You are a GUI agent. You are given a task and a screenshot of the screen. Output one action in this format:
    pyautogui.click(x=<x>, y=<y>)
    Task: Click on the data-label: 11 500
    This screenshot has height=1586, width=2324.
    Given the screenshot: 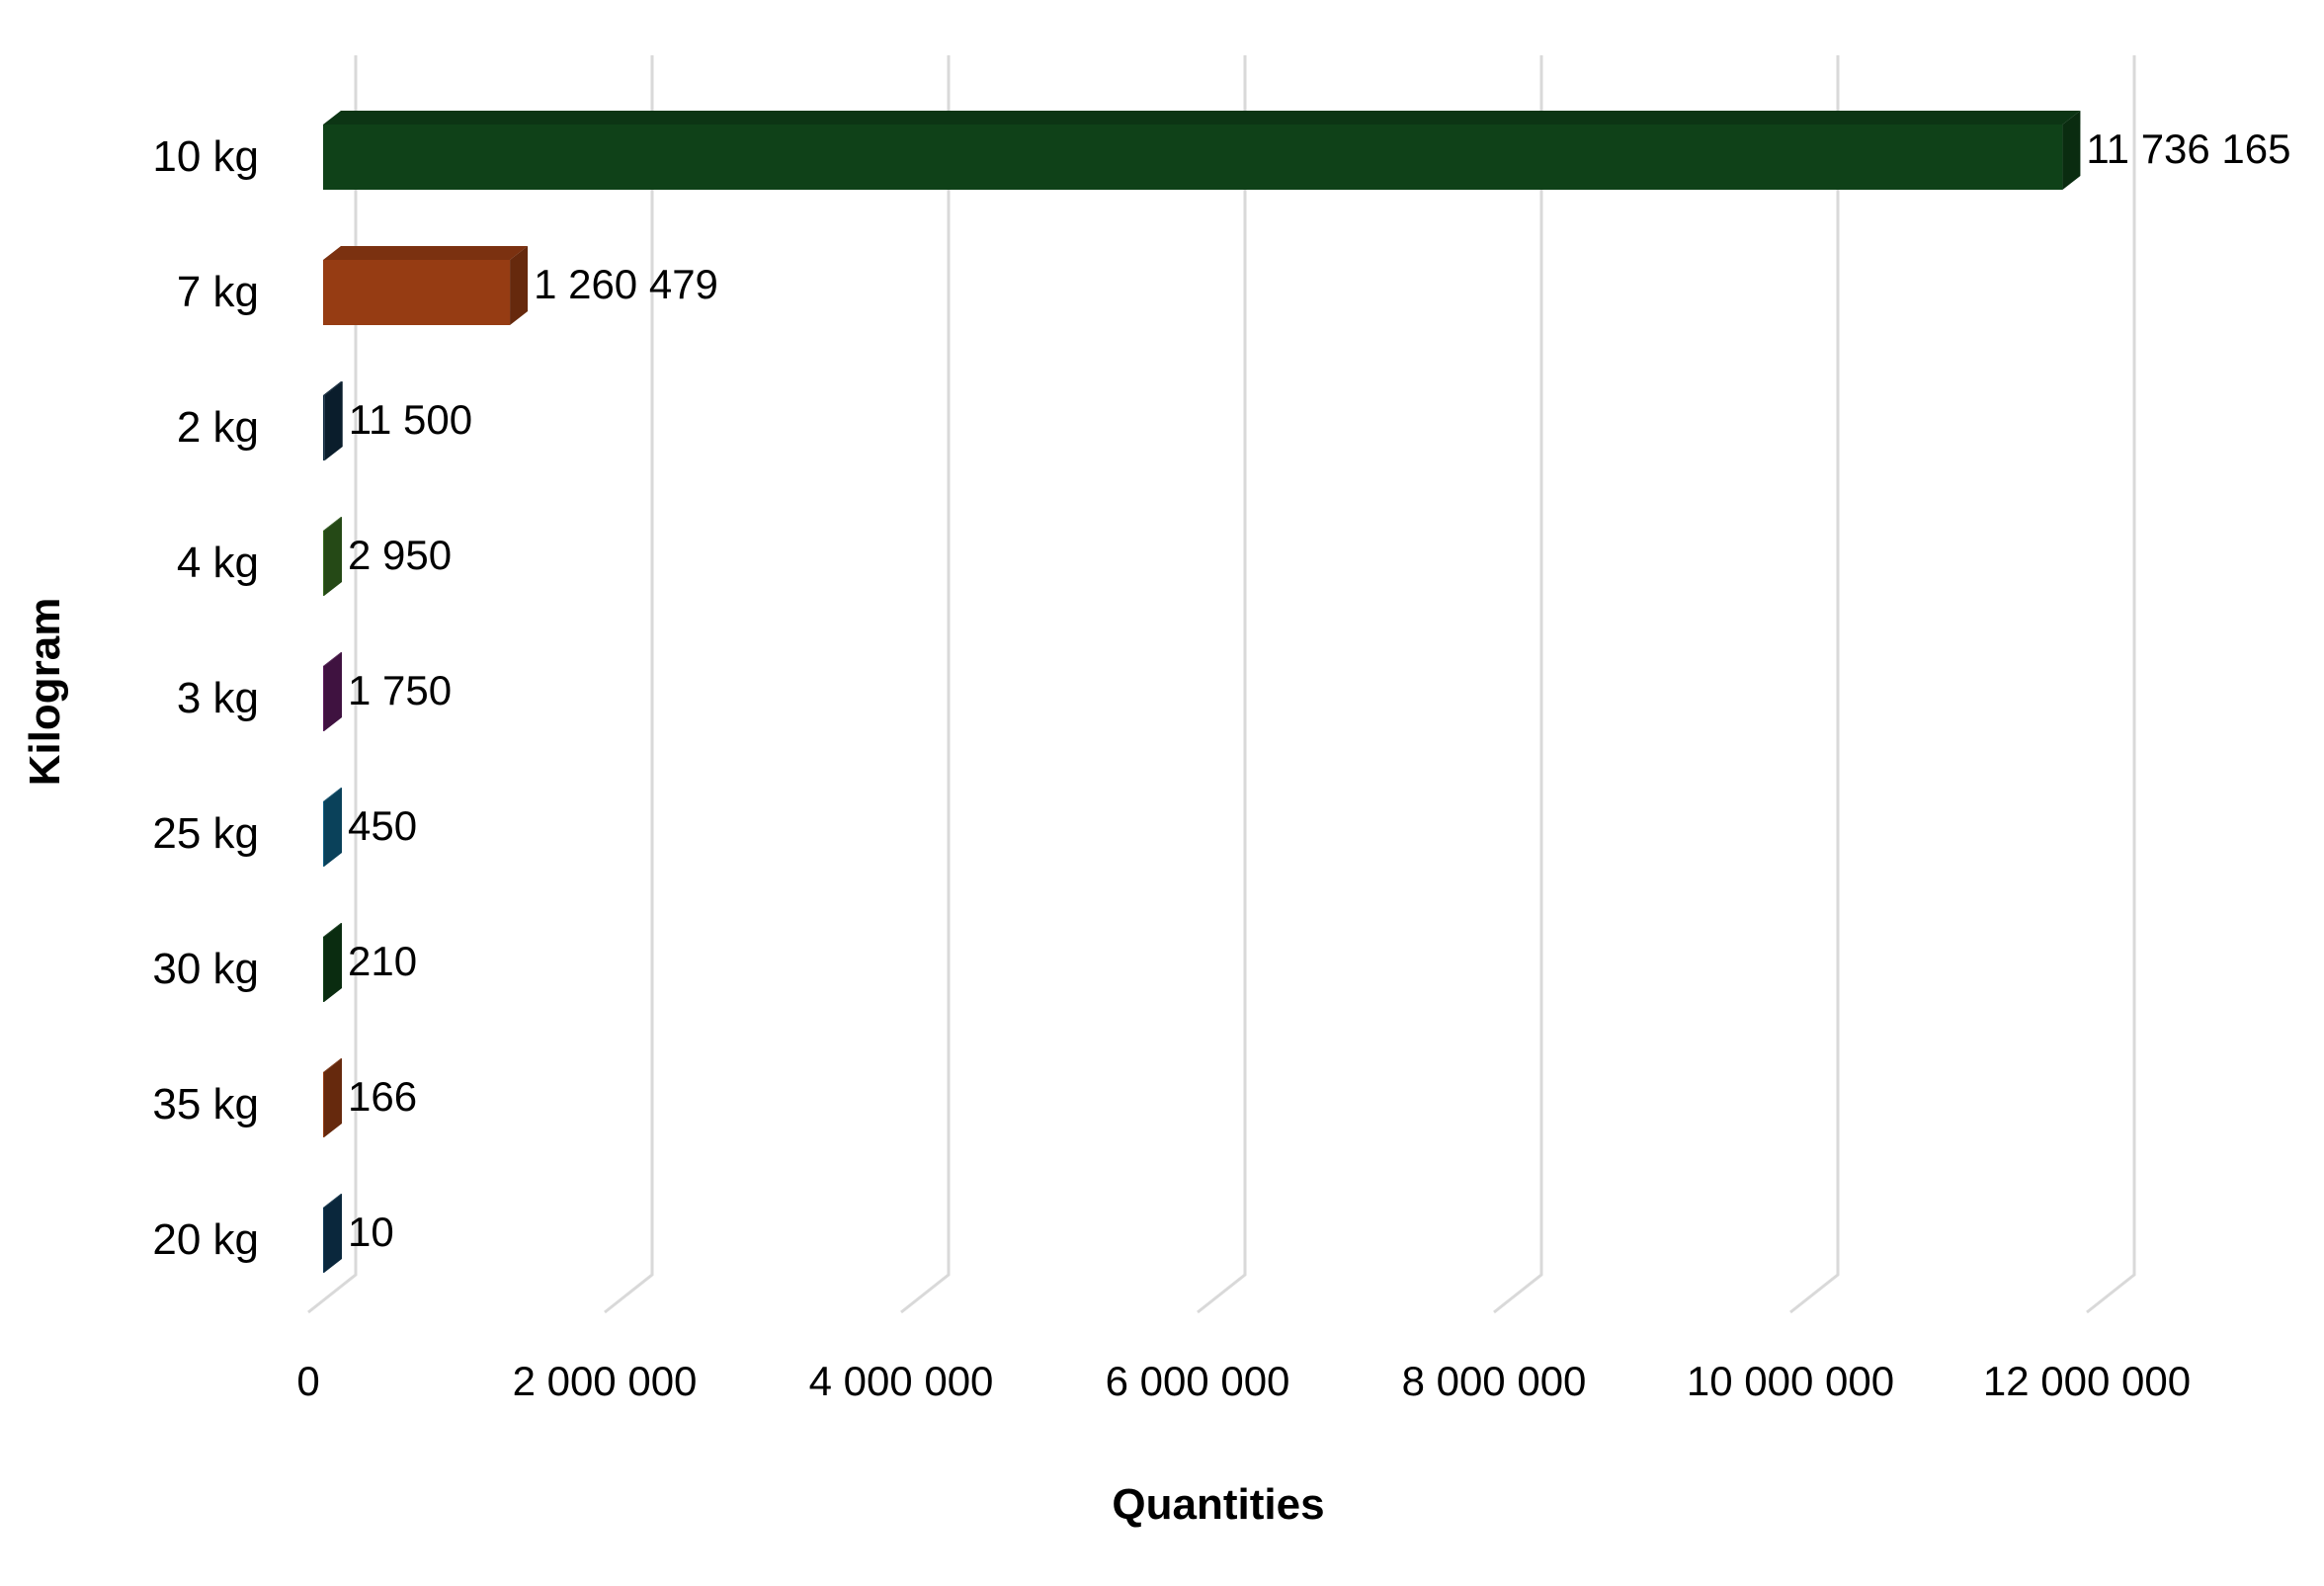 What is the action you would take?
    pyautogui.click(x=410, y=420)
    